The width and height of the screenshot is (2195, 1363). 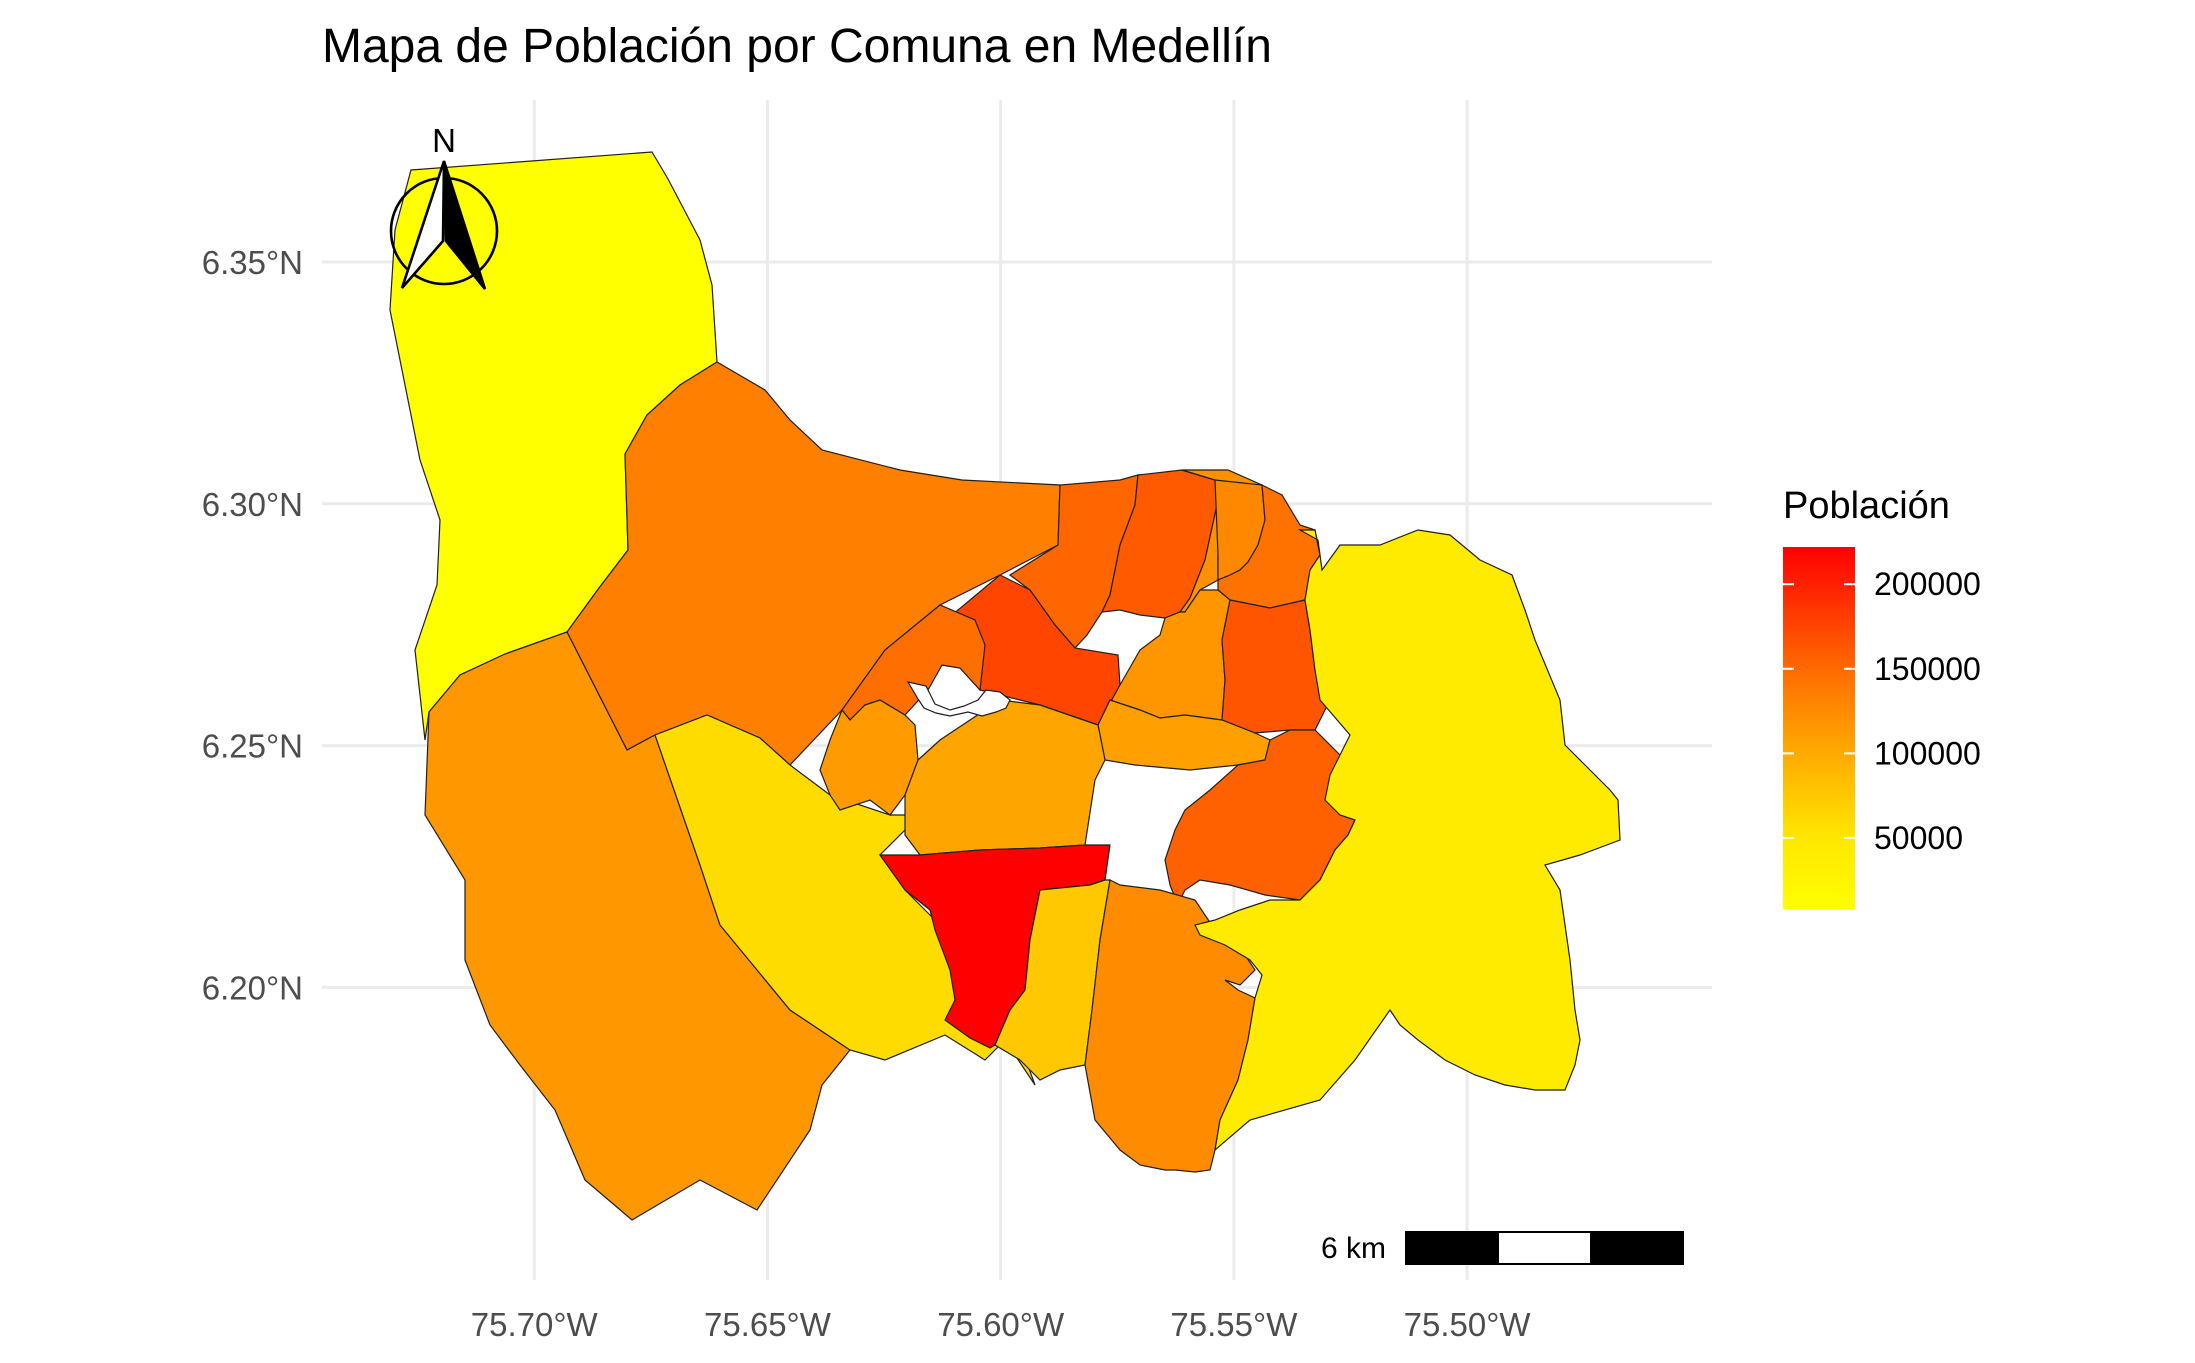 What do you see at coordinates (252, 262) in the screenshot?
I see `y-tick-label: 6.35°N` at bounding box center [252, 262].